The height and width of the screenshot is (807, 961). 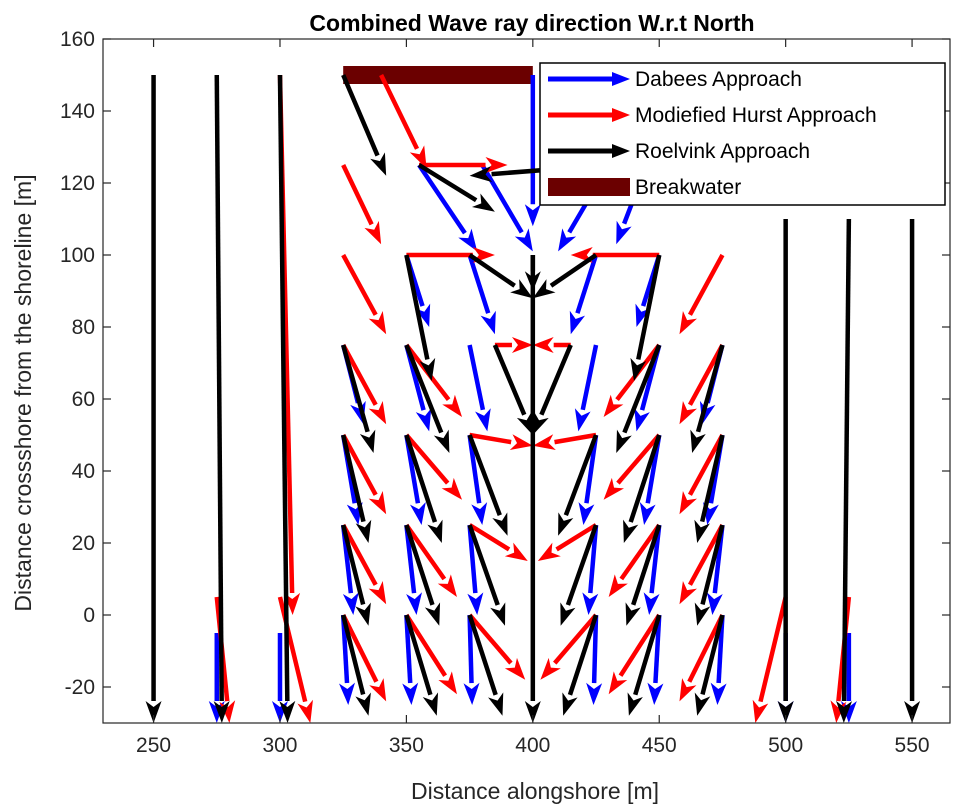 What do you see at coordinates (153, 745) in the screenshot?
I see `x-tick-label: 250` at bounding box center [153, 745].